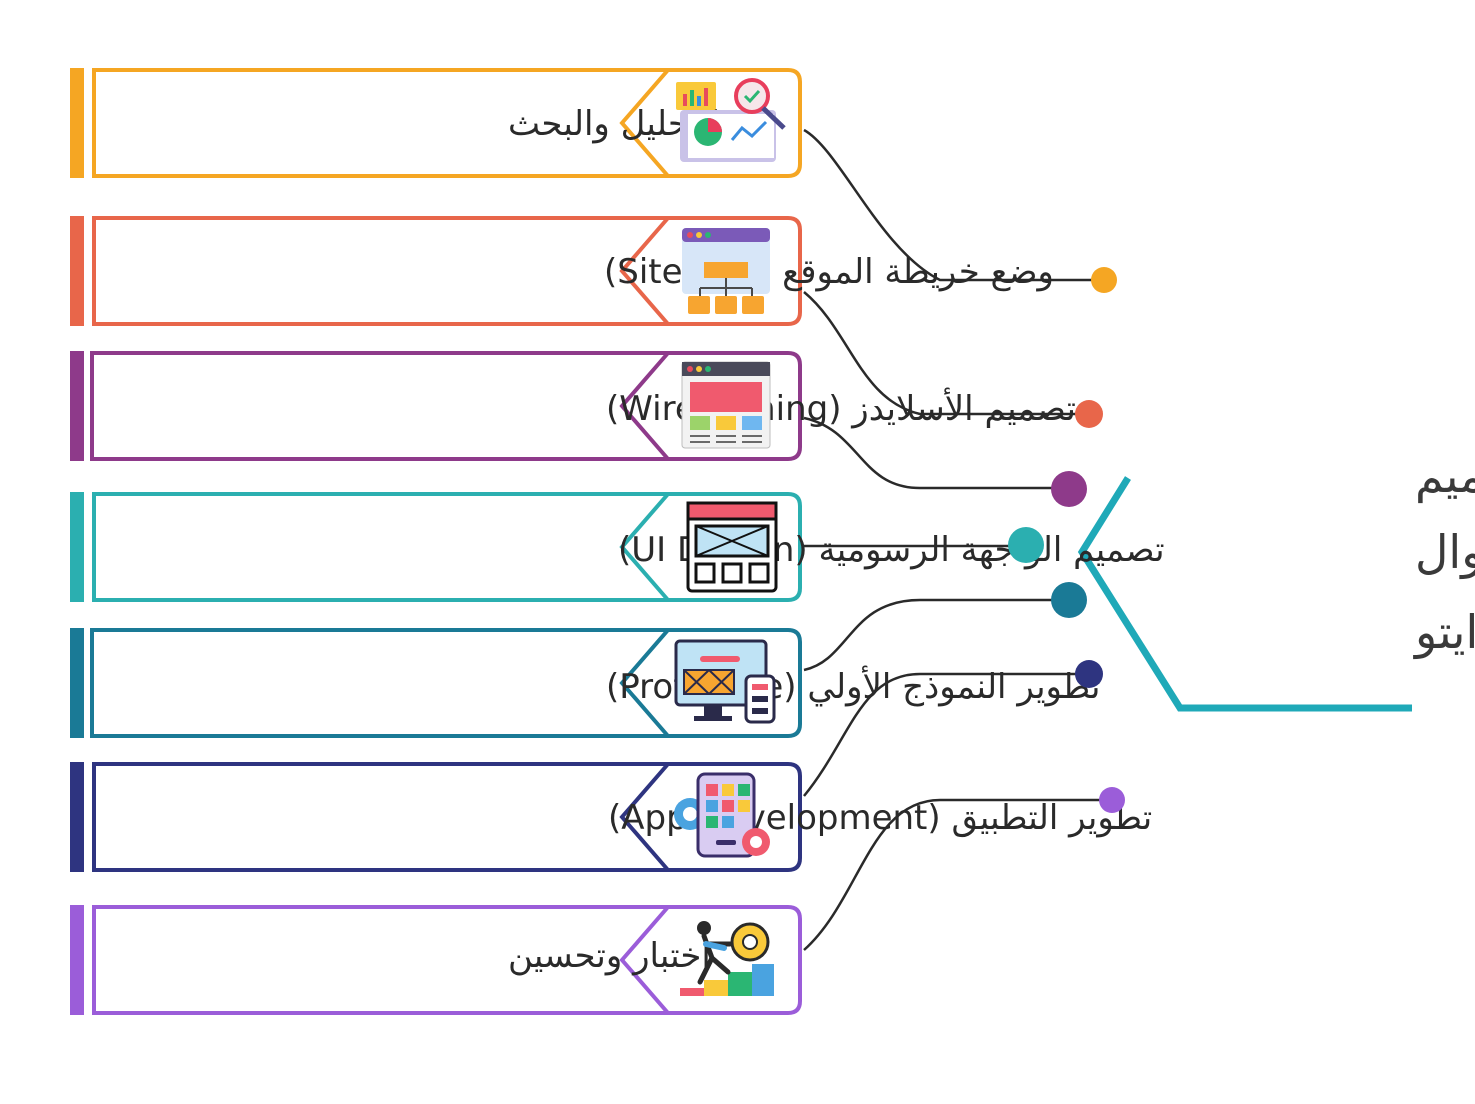 The image size is (1475, 1104). What do you see at coordinates (1066, 540) in the screenshot?
I see `connector-dots` at bounding box center [1066, 540].